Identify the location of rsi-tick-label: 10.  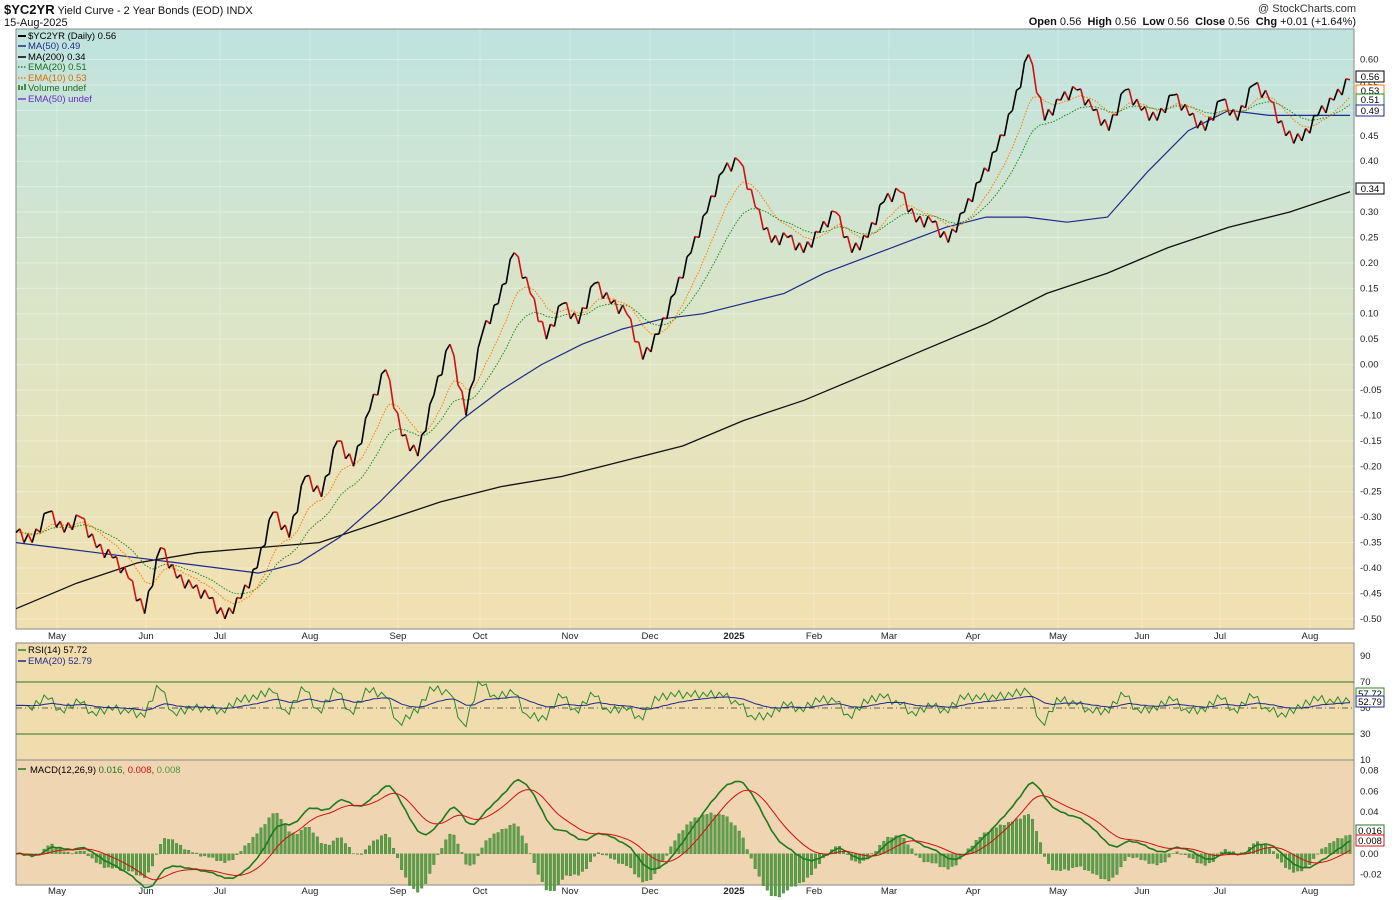
(1365, 760).